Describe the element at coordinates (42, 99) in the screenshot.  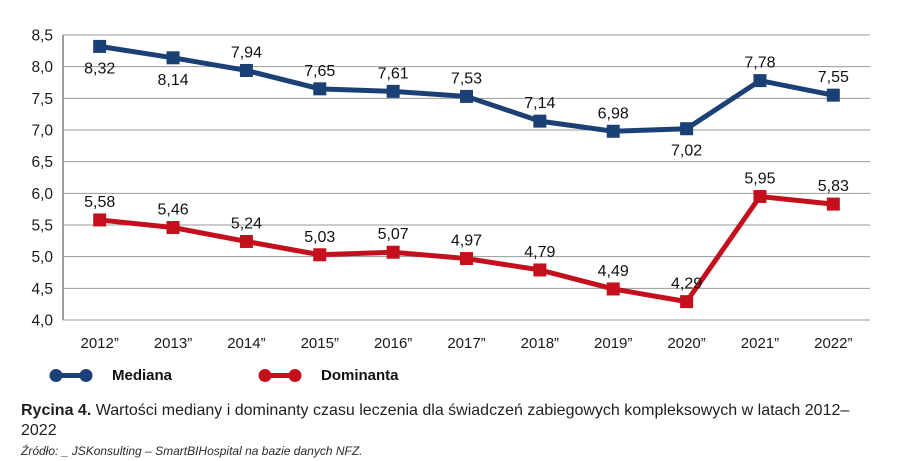
I see `y-tick-label: 7,5` at that location.